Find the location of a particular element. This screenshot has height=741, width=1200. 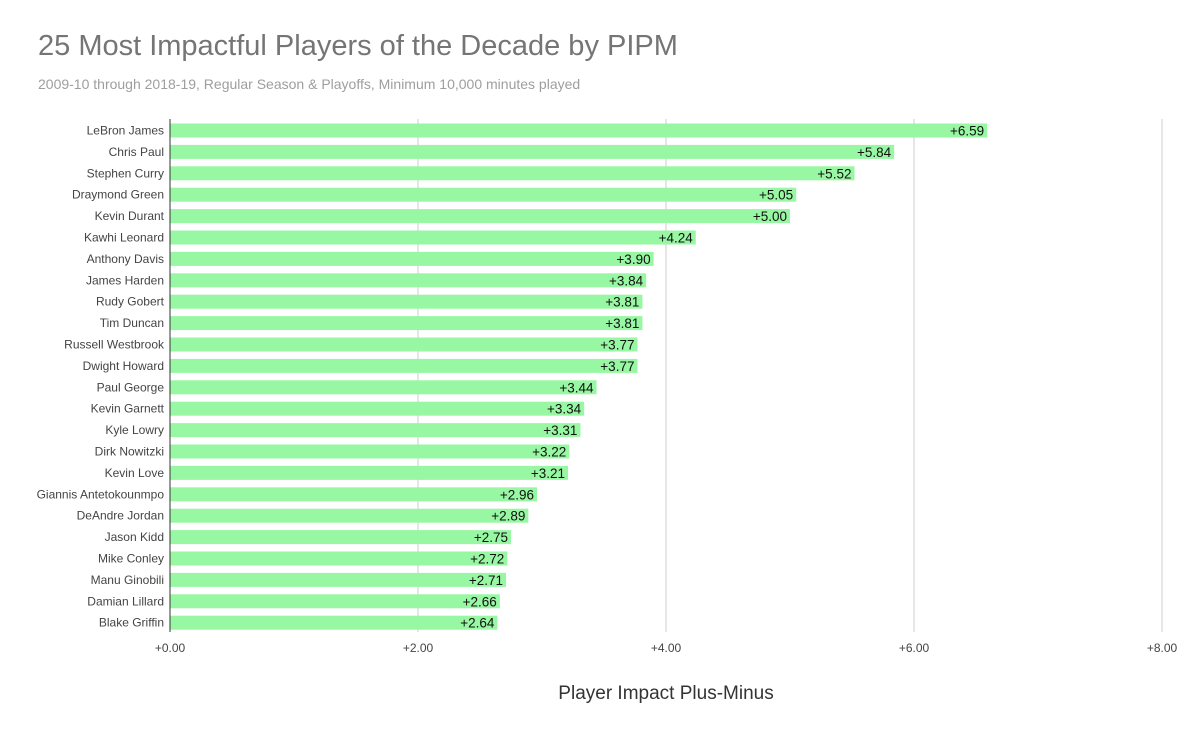

data-label: +2.71 is located at coordinates (486, 580).